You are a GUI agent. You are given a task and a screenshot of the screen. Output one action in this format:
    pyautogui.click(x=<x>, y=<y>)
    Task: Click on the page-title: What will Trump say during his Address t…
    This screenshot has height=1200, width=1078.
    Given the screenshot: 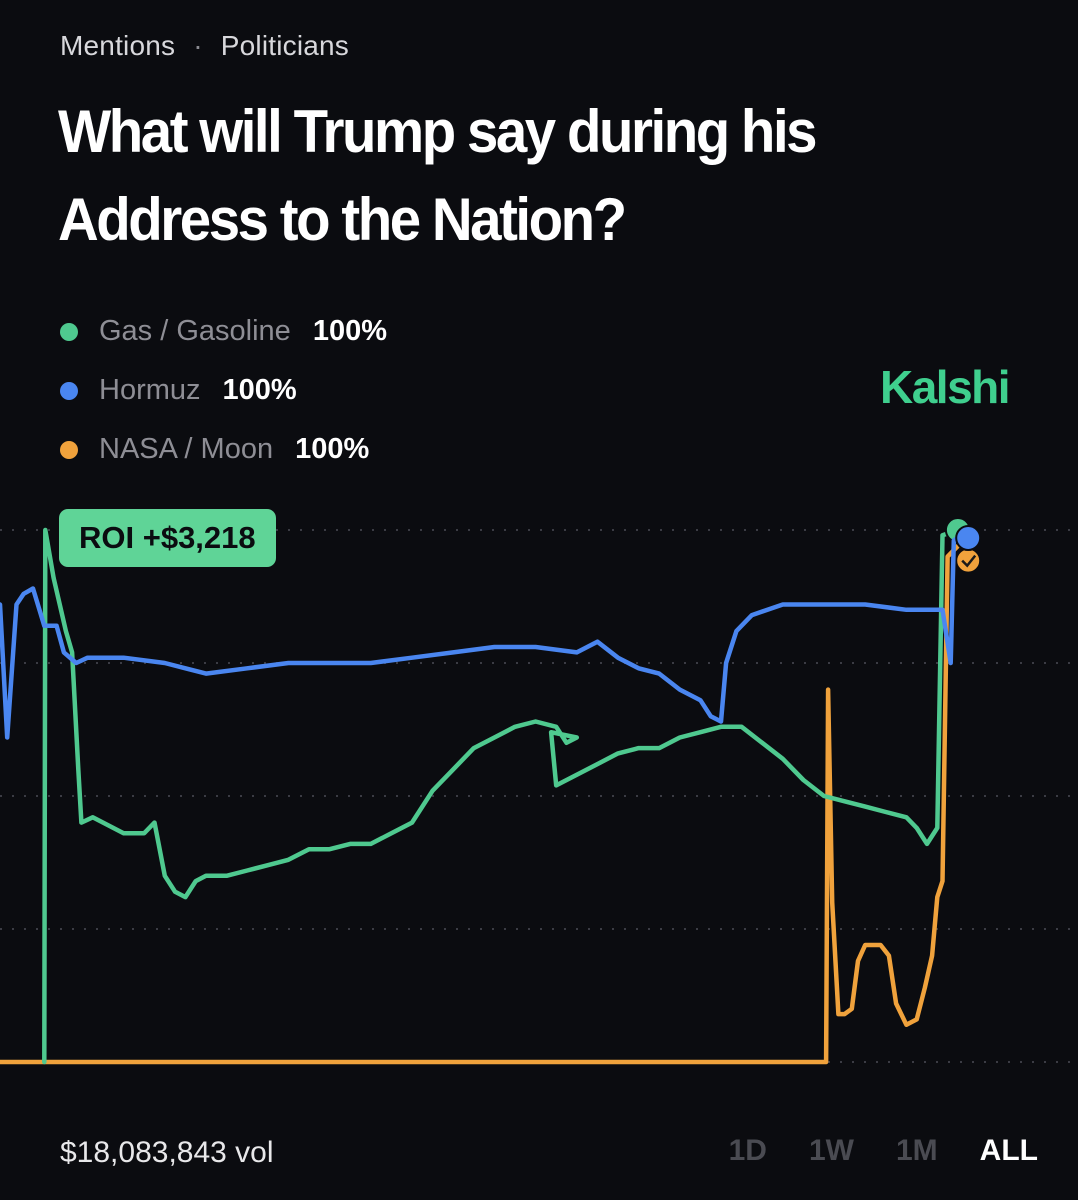 What is the action you would take?
    pyautogui.click(x=438, y=175)
    